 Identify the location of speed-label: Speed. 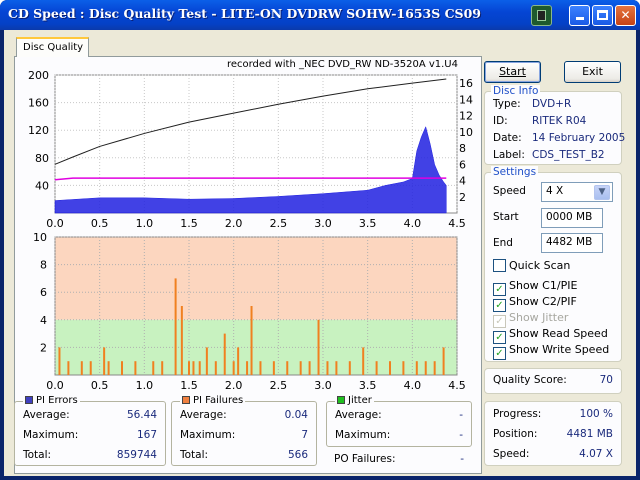
(509, 191).